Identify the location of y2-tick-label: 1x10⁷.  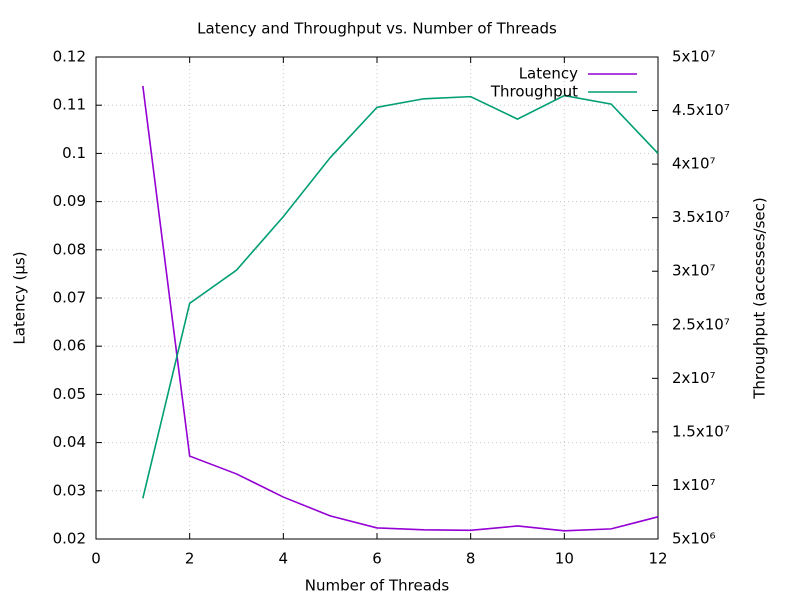
(694, 485).